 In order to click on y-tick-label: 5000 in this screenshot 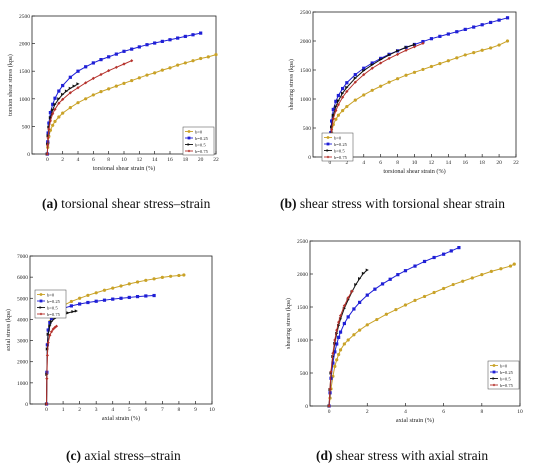, I will do `click(22, 299)`.